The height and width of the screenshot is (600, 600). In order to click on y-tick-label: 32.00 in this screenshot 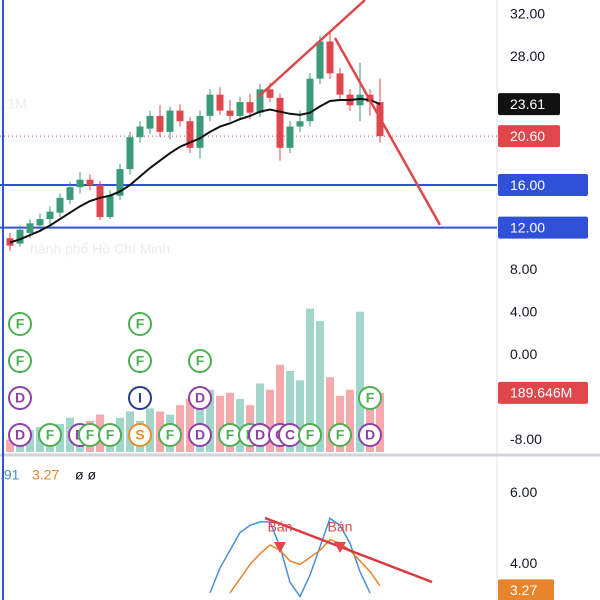, I will do `click(527, 14)`.